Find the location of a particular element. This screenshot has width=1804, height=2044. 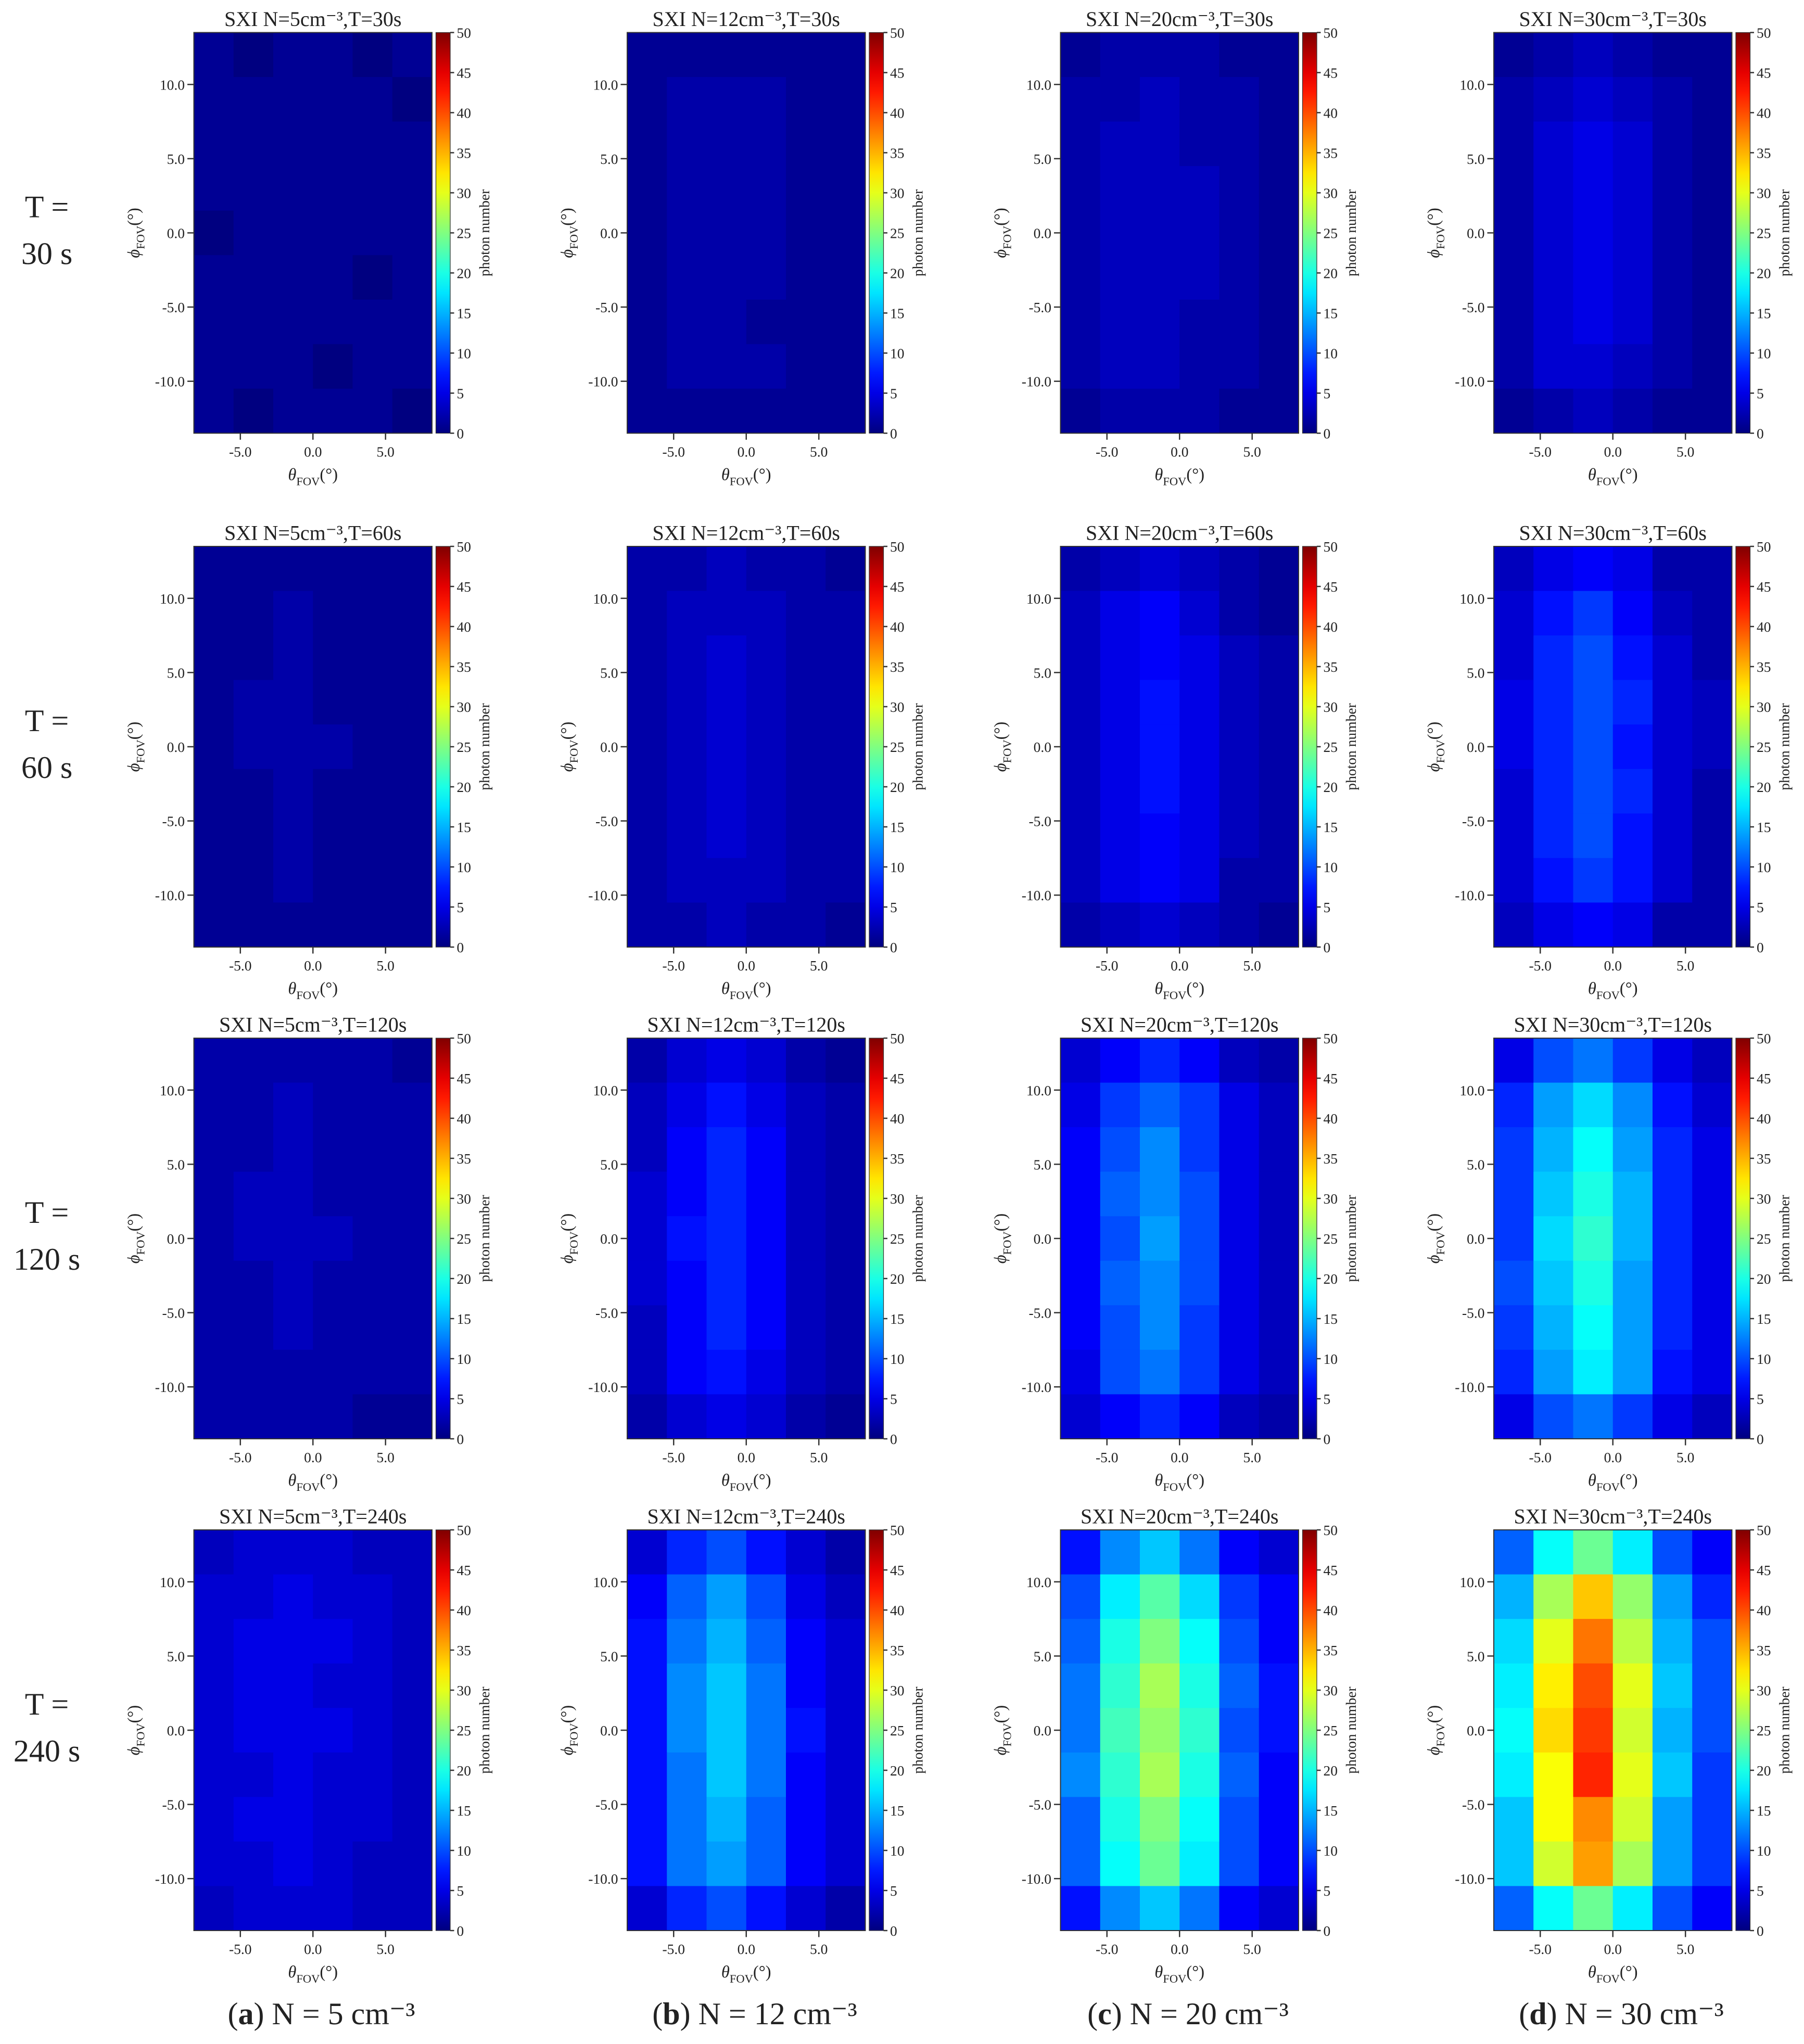

label-unit: (°) is located at coordinates (762, 475).